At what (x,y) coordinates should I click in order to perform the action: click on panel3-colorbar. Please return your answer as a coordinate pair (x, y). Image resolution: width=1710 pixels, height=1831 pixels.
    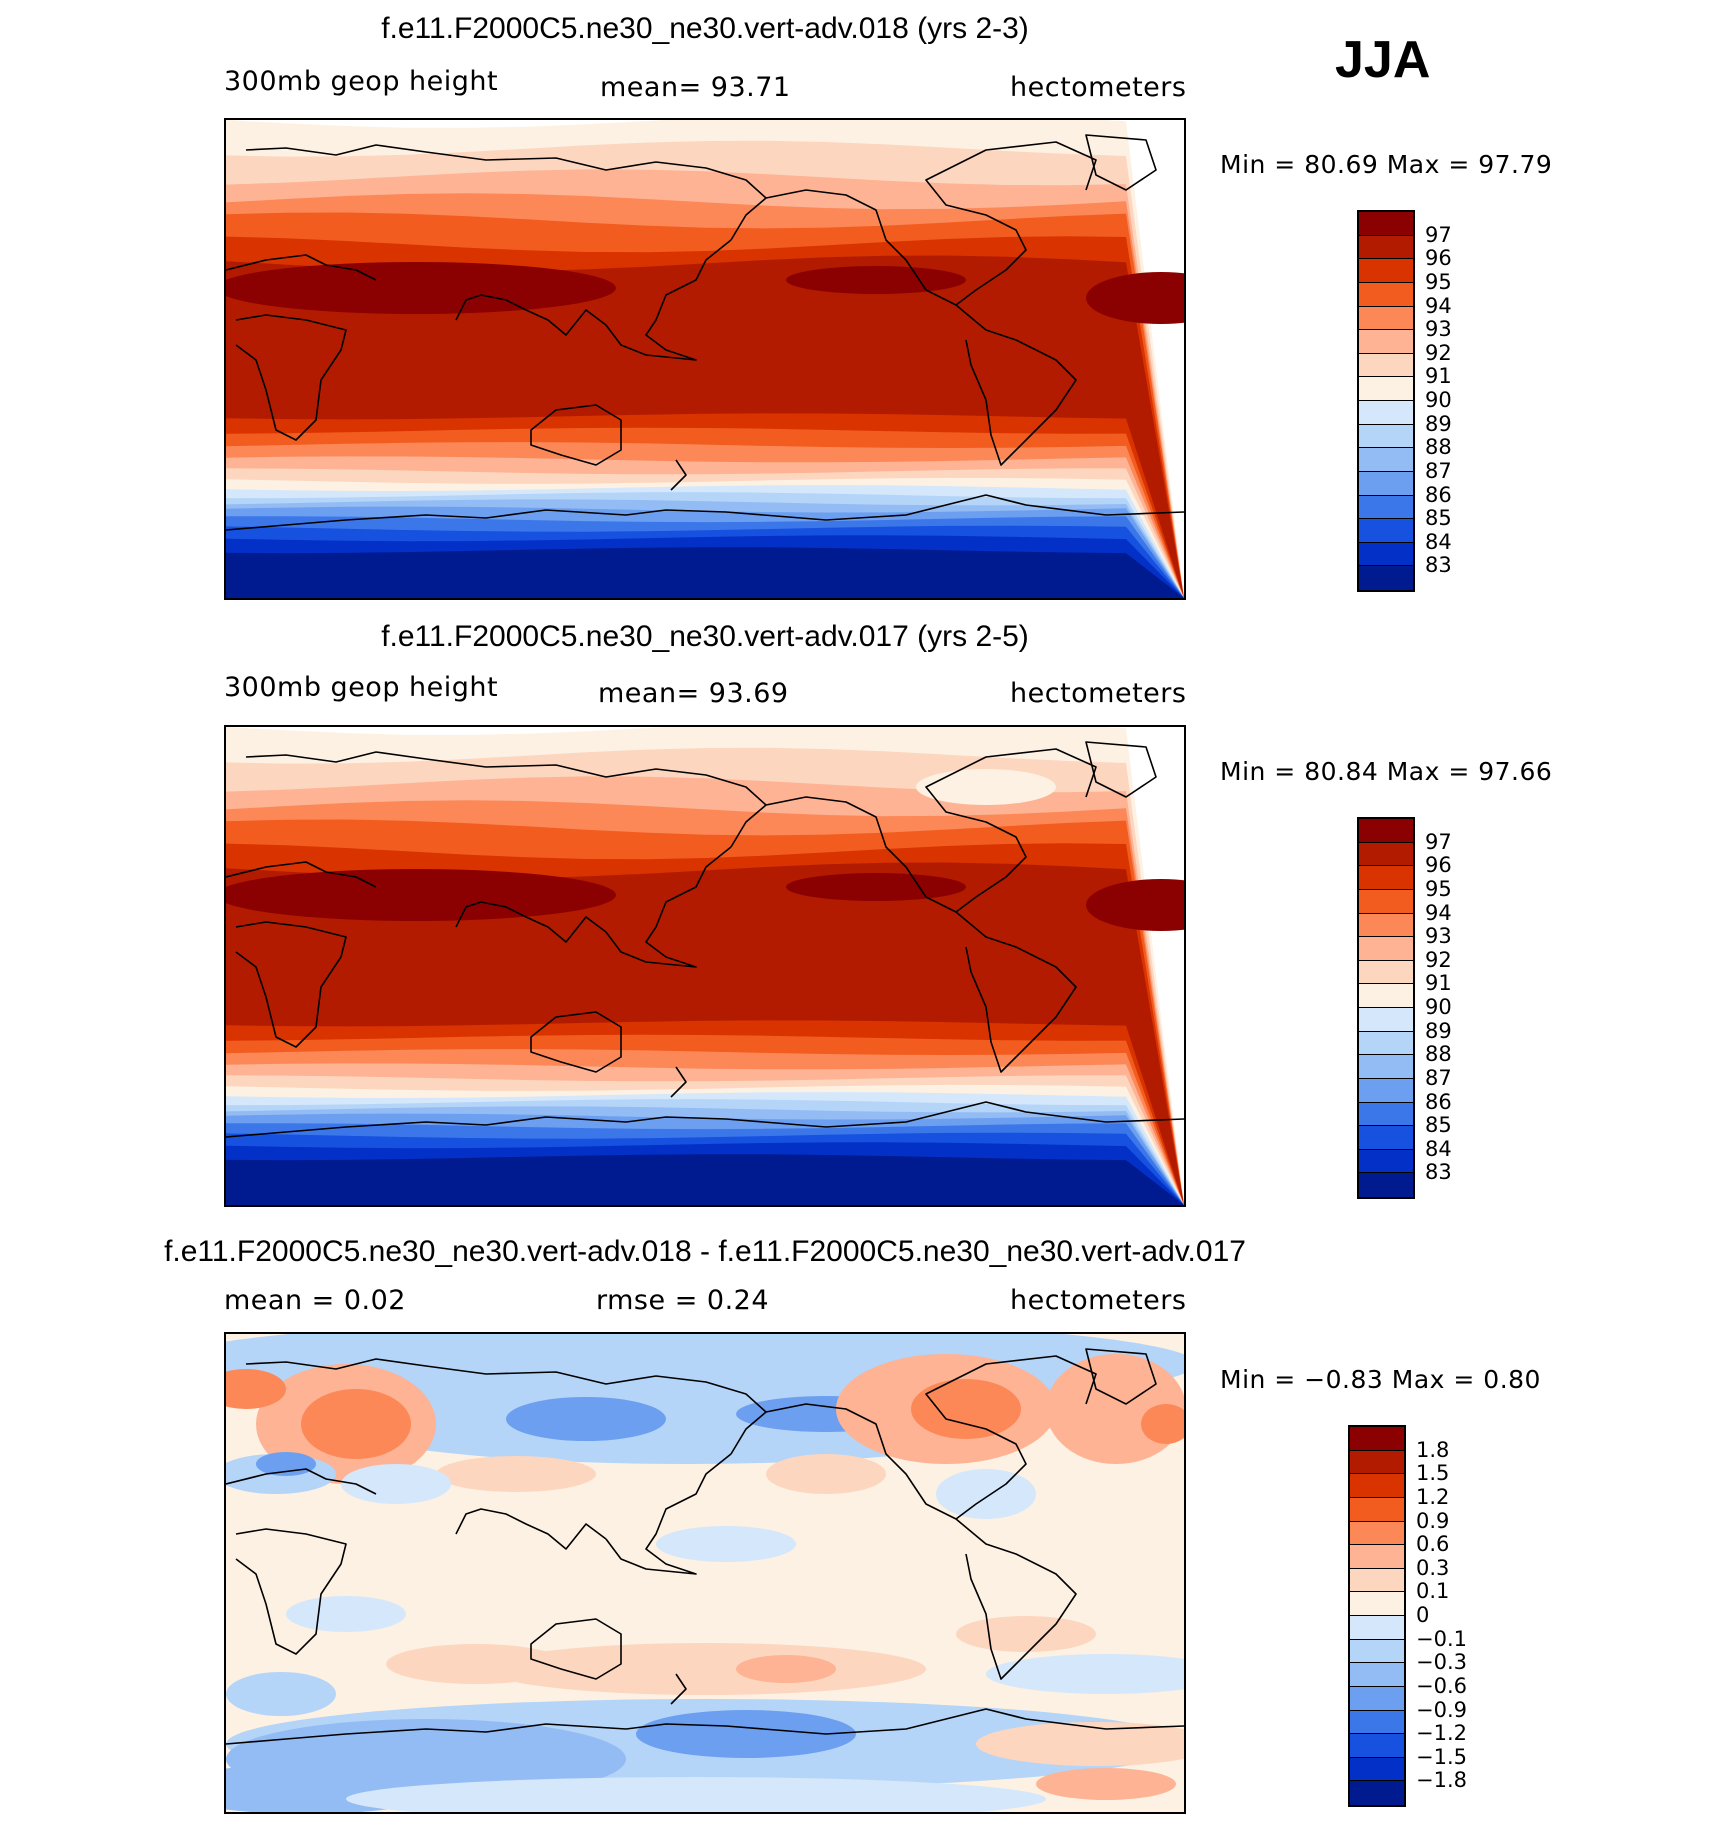
    Looking at the image, I should click on (1377, 1616).